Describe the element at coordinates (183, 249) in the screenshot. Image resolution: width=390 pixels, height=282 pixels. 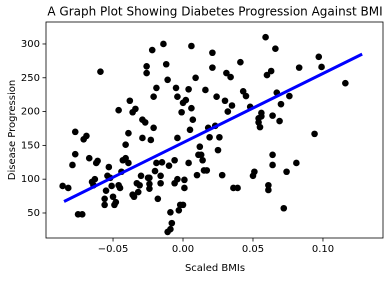
I see `x-tick-label: 0.00` at that location.